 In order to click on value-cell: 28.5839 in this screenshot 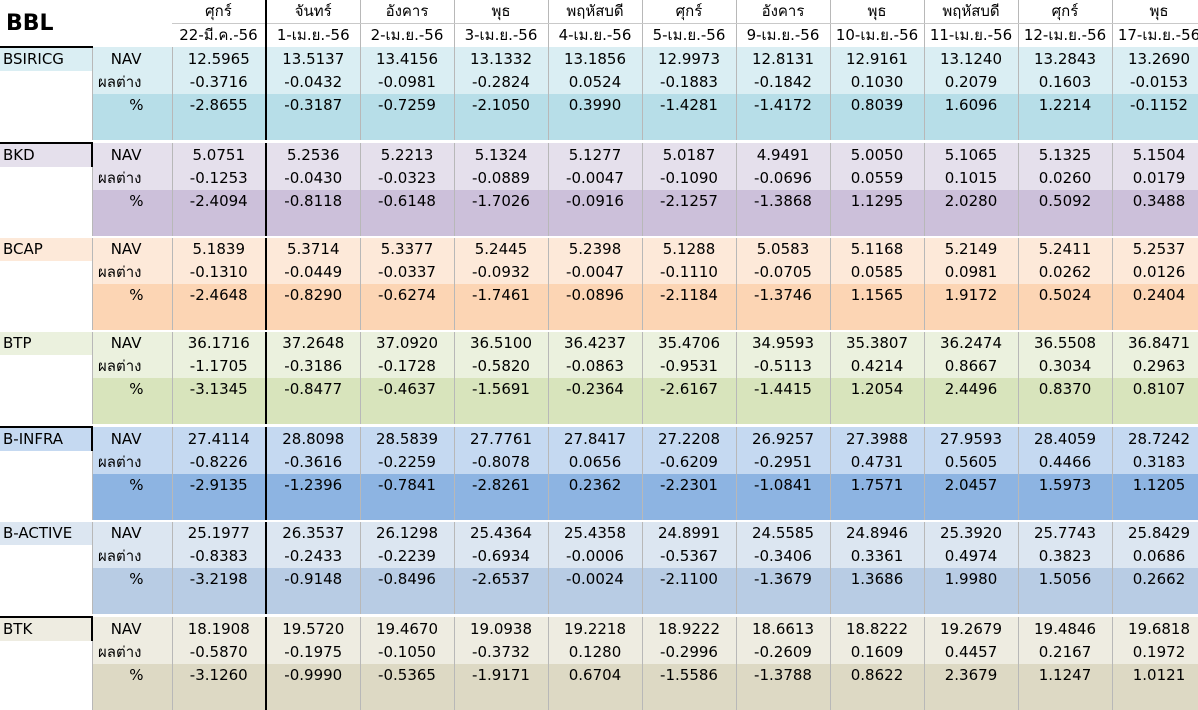, I will do `click(407, 439)`.